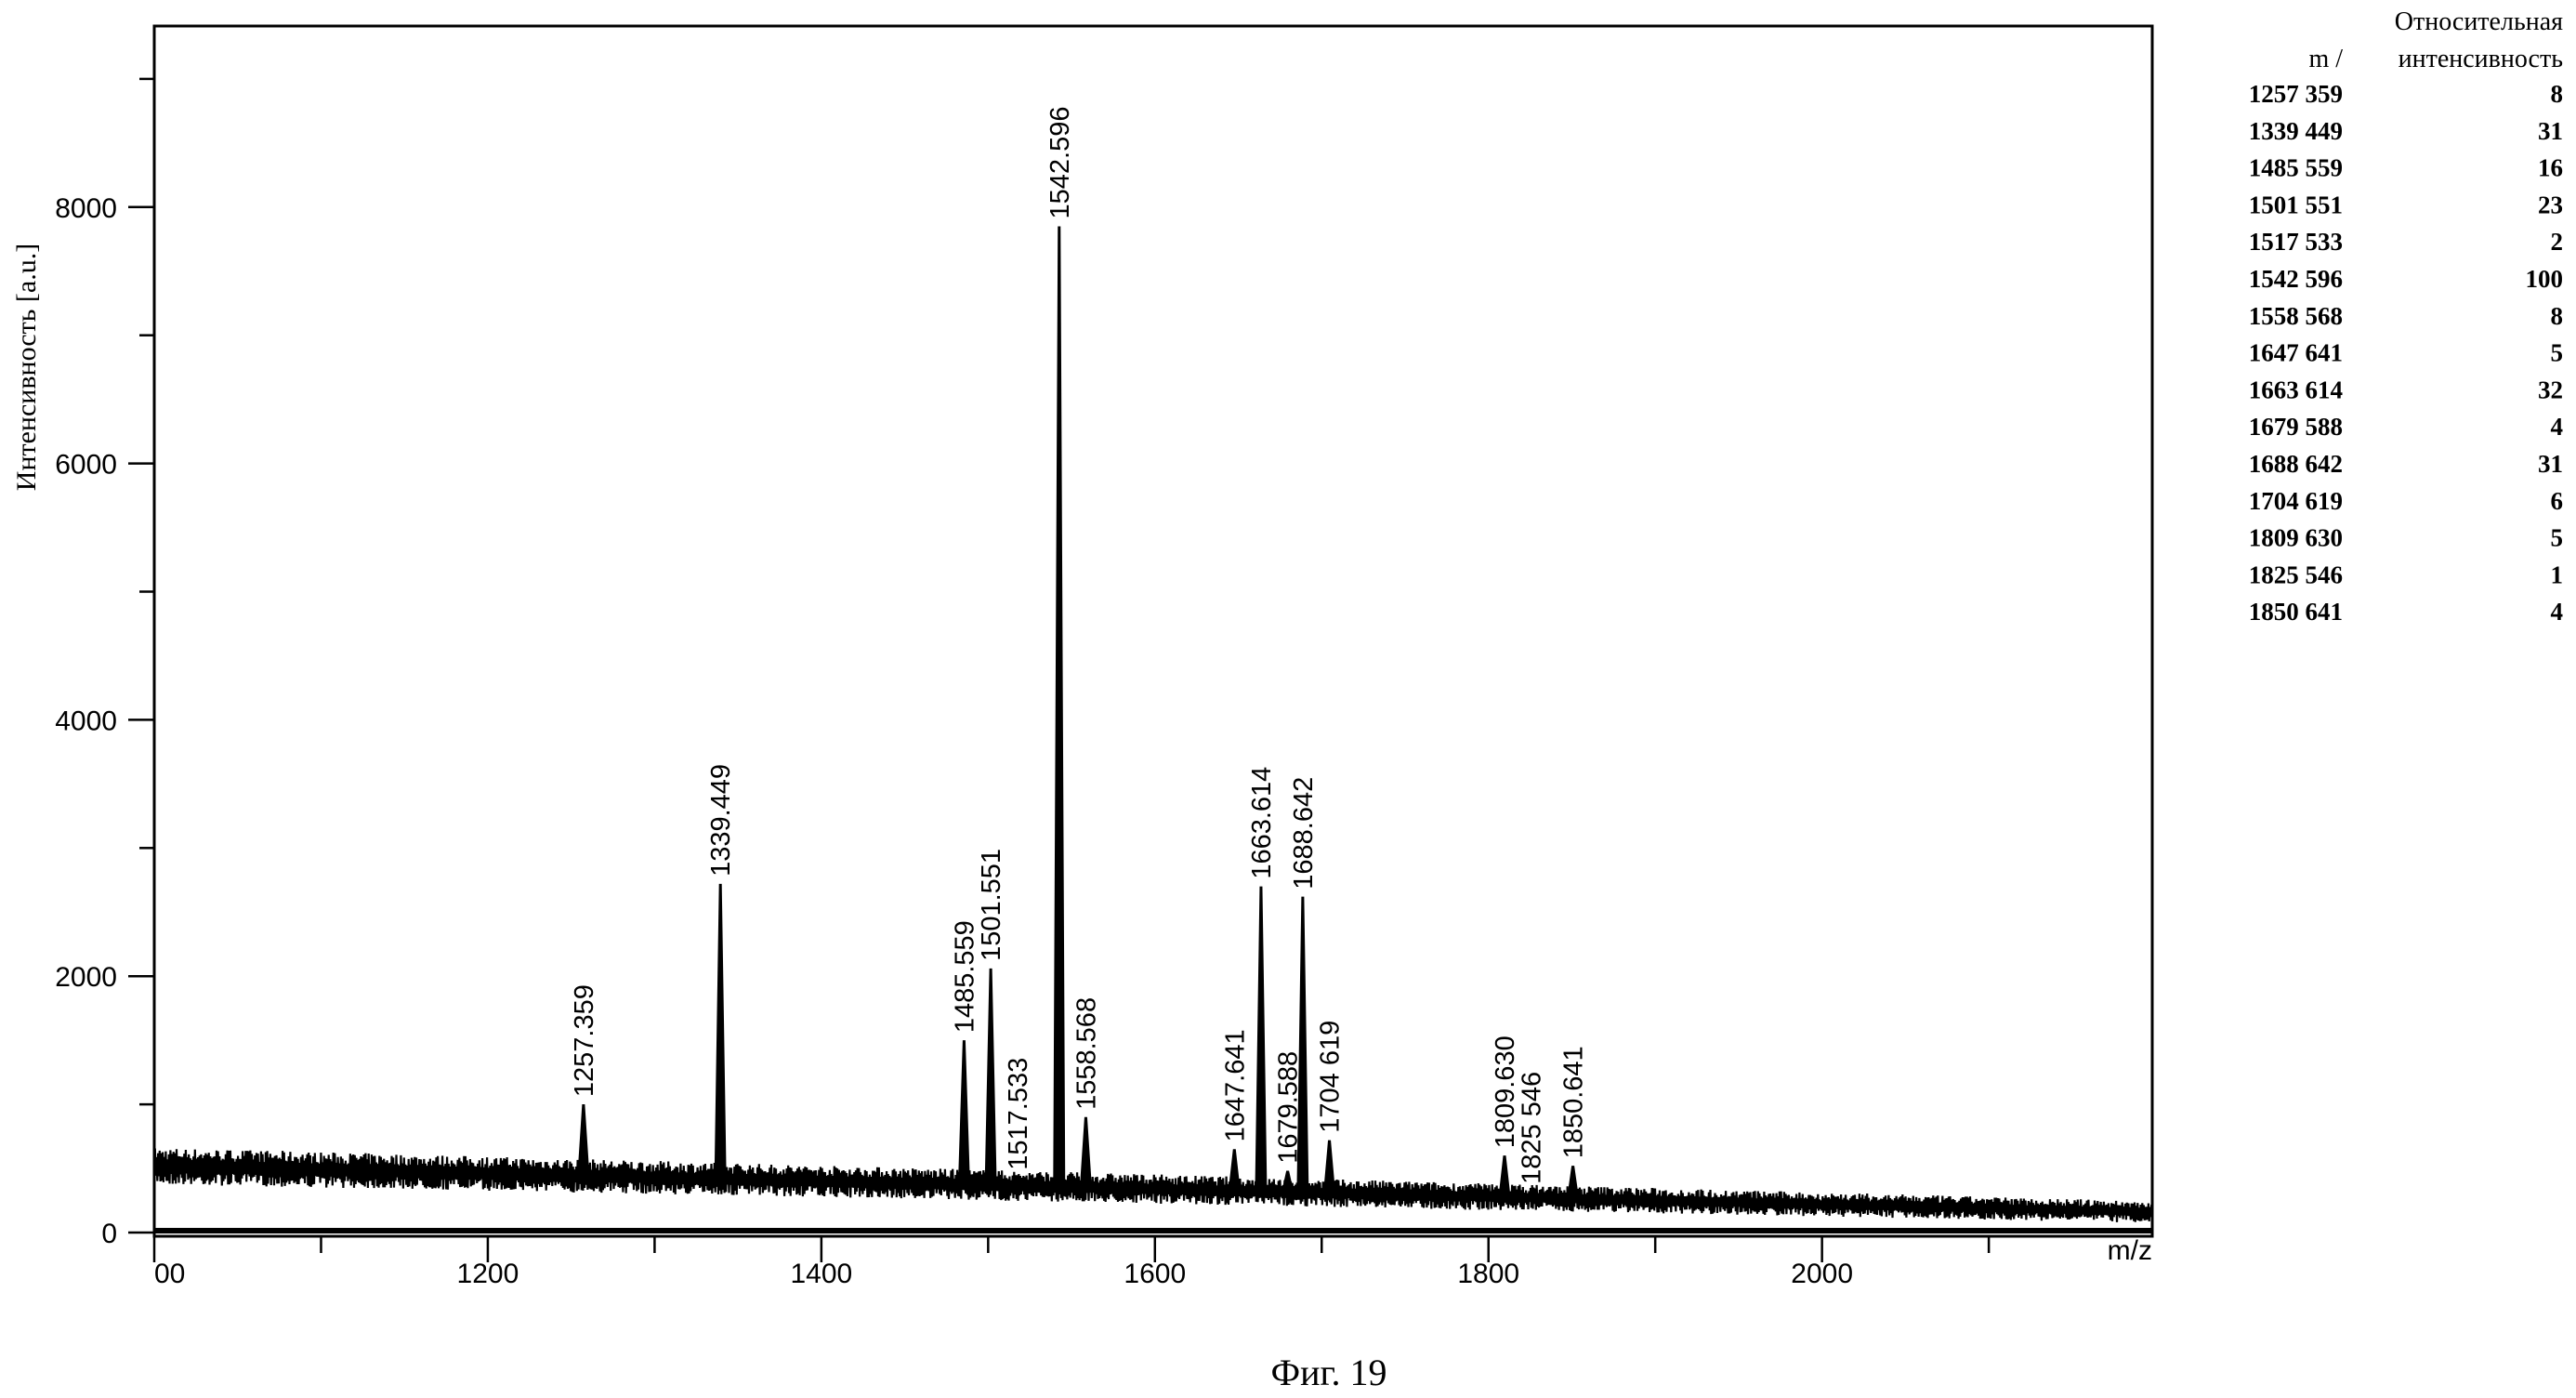  Describe the element at coordinates (2296, 353) in the screenshot. I see `table-cell-mz: 1647 641` at that location.